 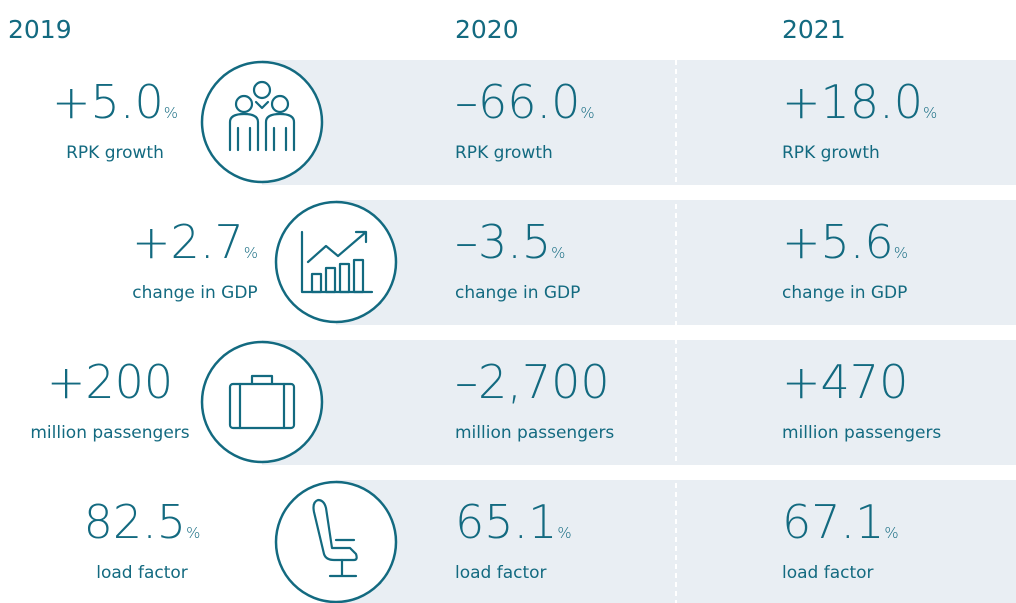 I want to click on value: –66.0%, so click(x=525, y=102).